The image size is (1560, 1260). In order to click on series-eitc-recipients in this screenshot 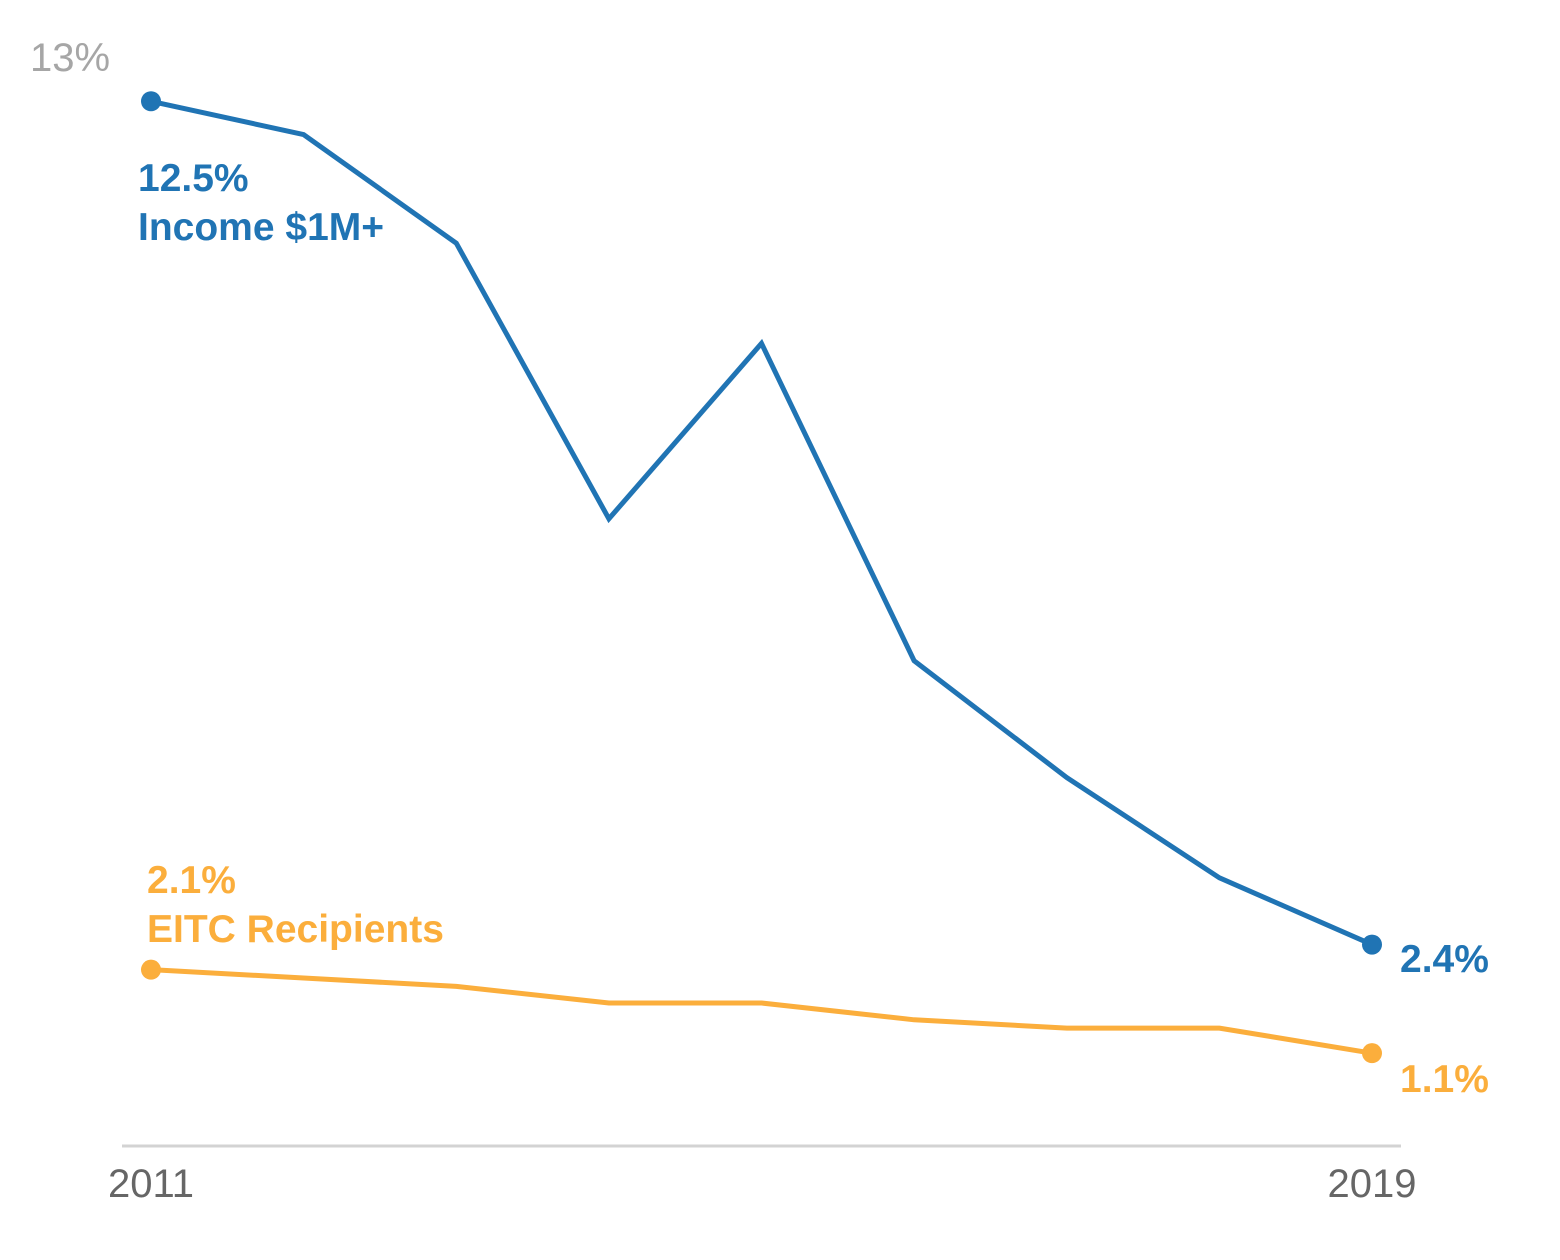, I will do `click(761, 1011)`.